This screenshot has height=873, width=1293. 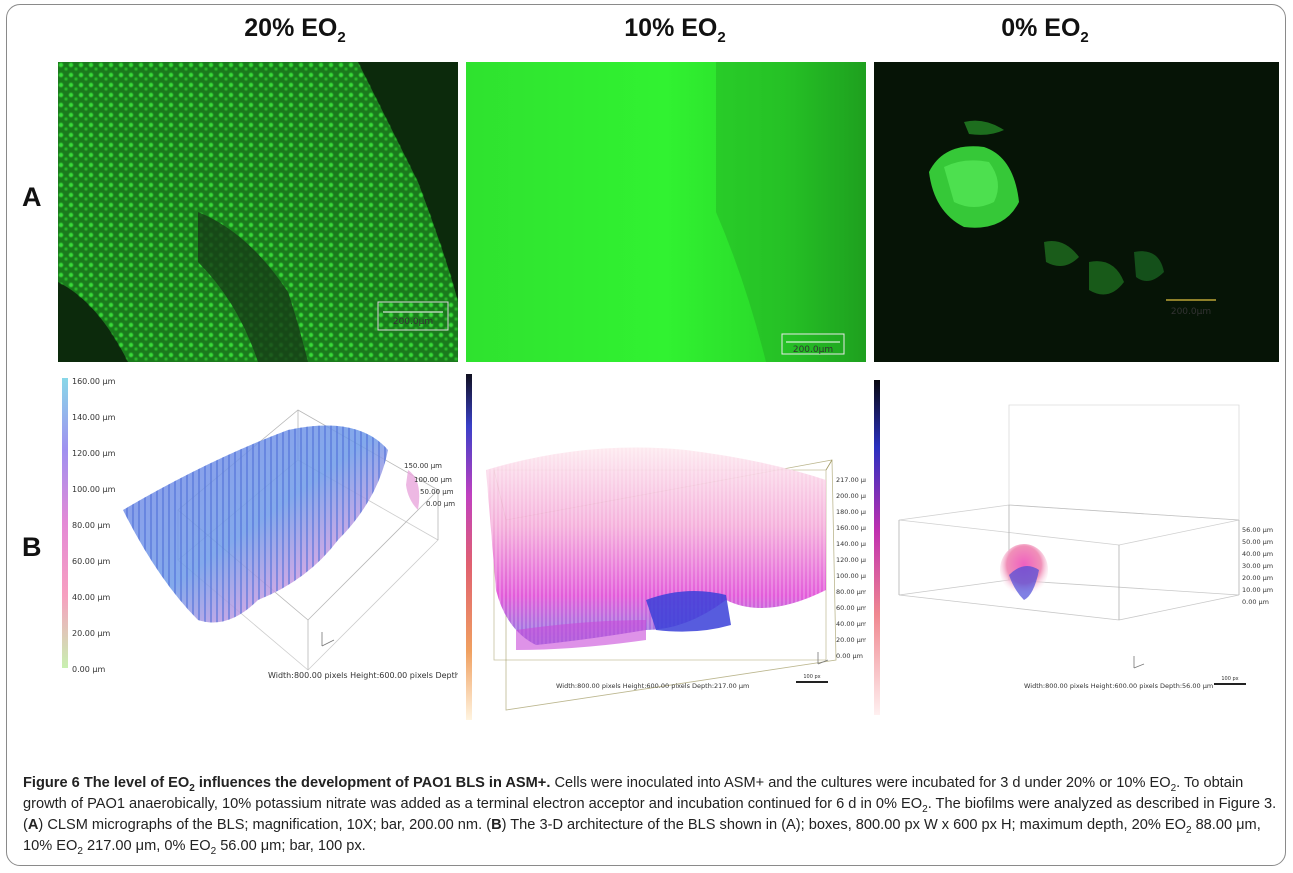 I want to click on column-header-0: 0% EO2, so click(x=1045, y=30).